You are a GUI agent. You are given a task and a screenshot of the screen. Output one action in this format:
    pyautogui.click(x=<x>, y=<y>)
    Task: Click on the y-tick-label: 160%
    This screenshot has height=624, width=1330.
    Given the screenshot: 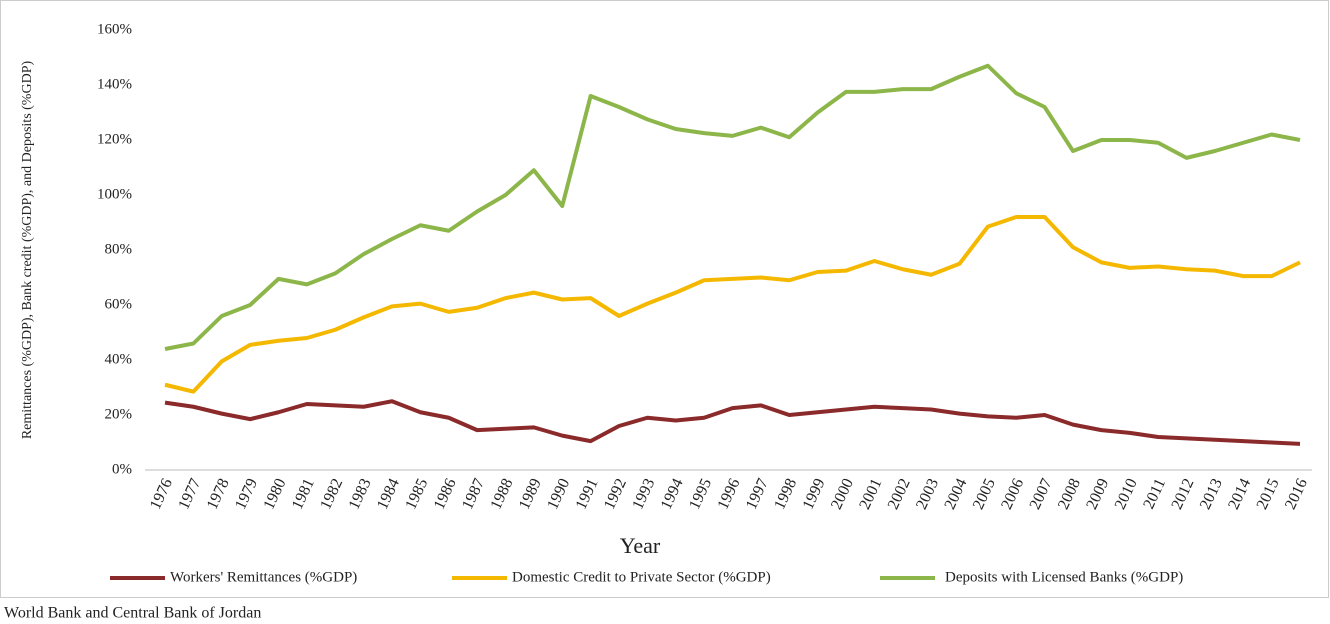 What is the action you would take?
    pyautogui.click(x=114, y=29)
    